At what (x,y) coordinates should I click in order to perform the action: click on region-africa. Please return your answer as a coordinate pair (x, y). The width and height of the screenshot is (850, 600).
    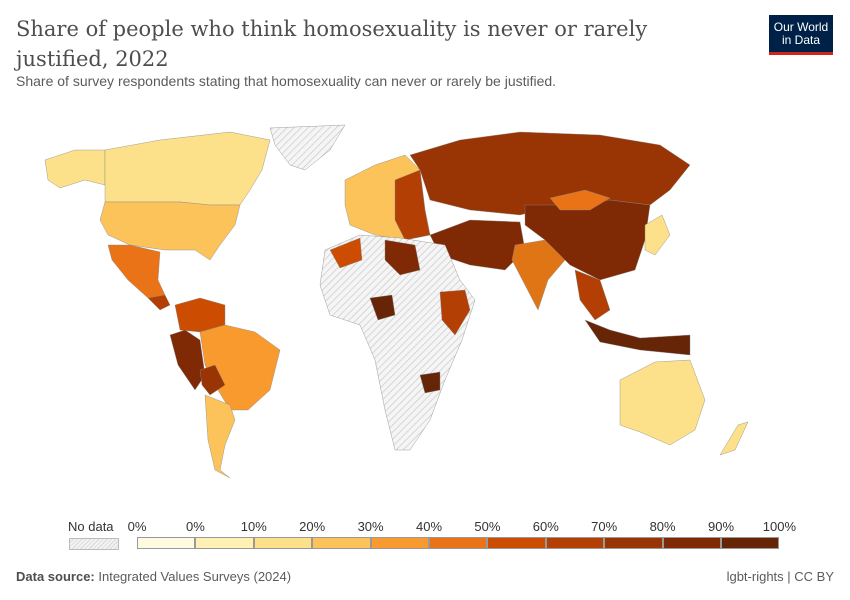
    Looking at the image, I should click on (397, 342).